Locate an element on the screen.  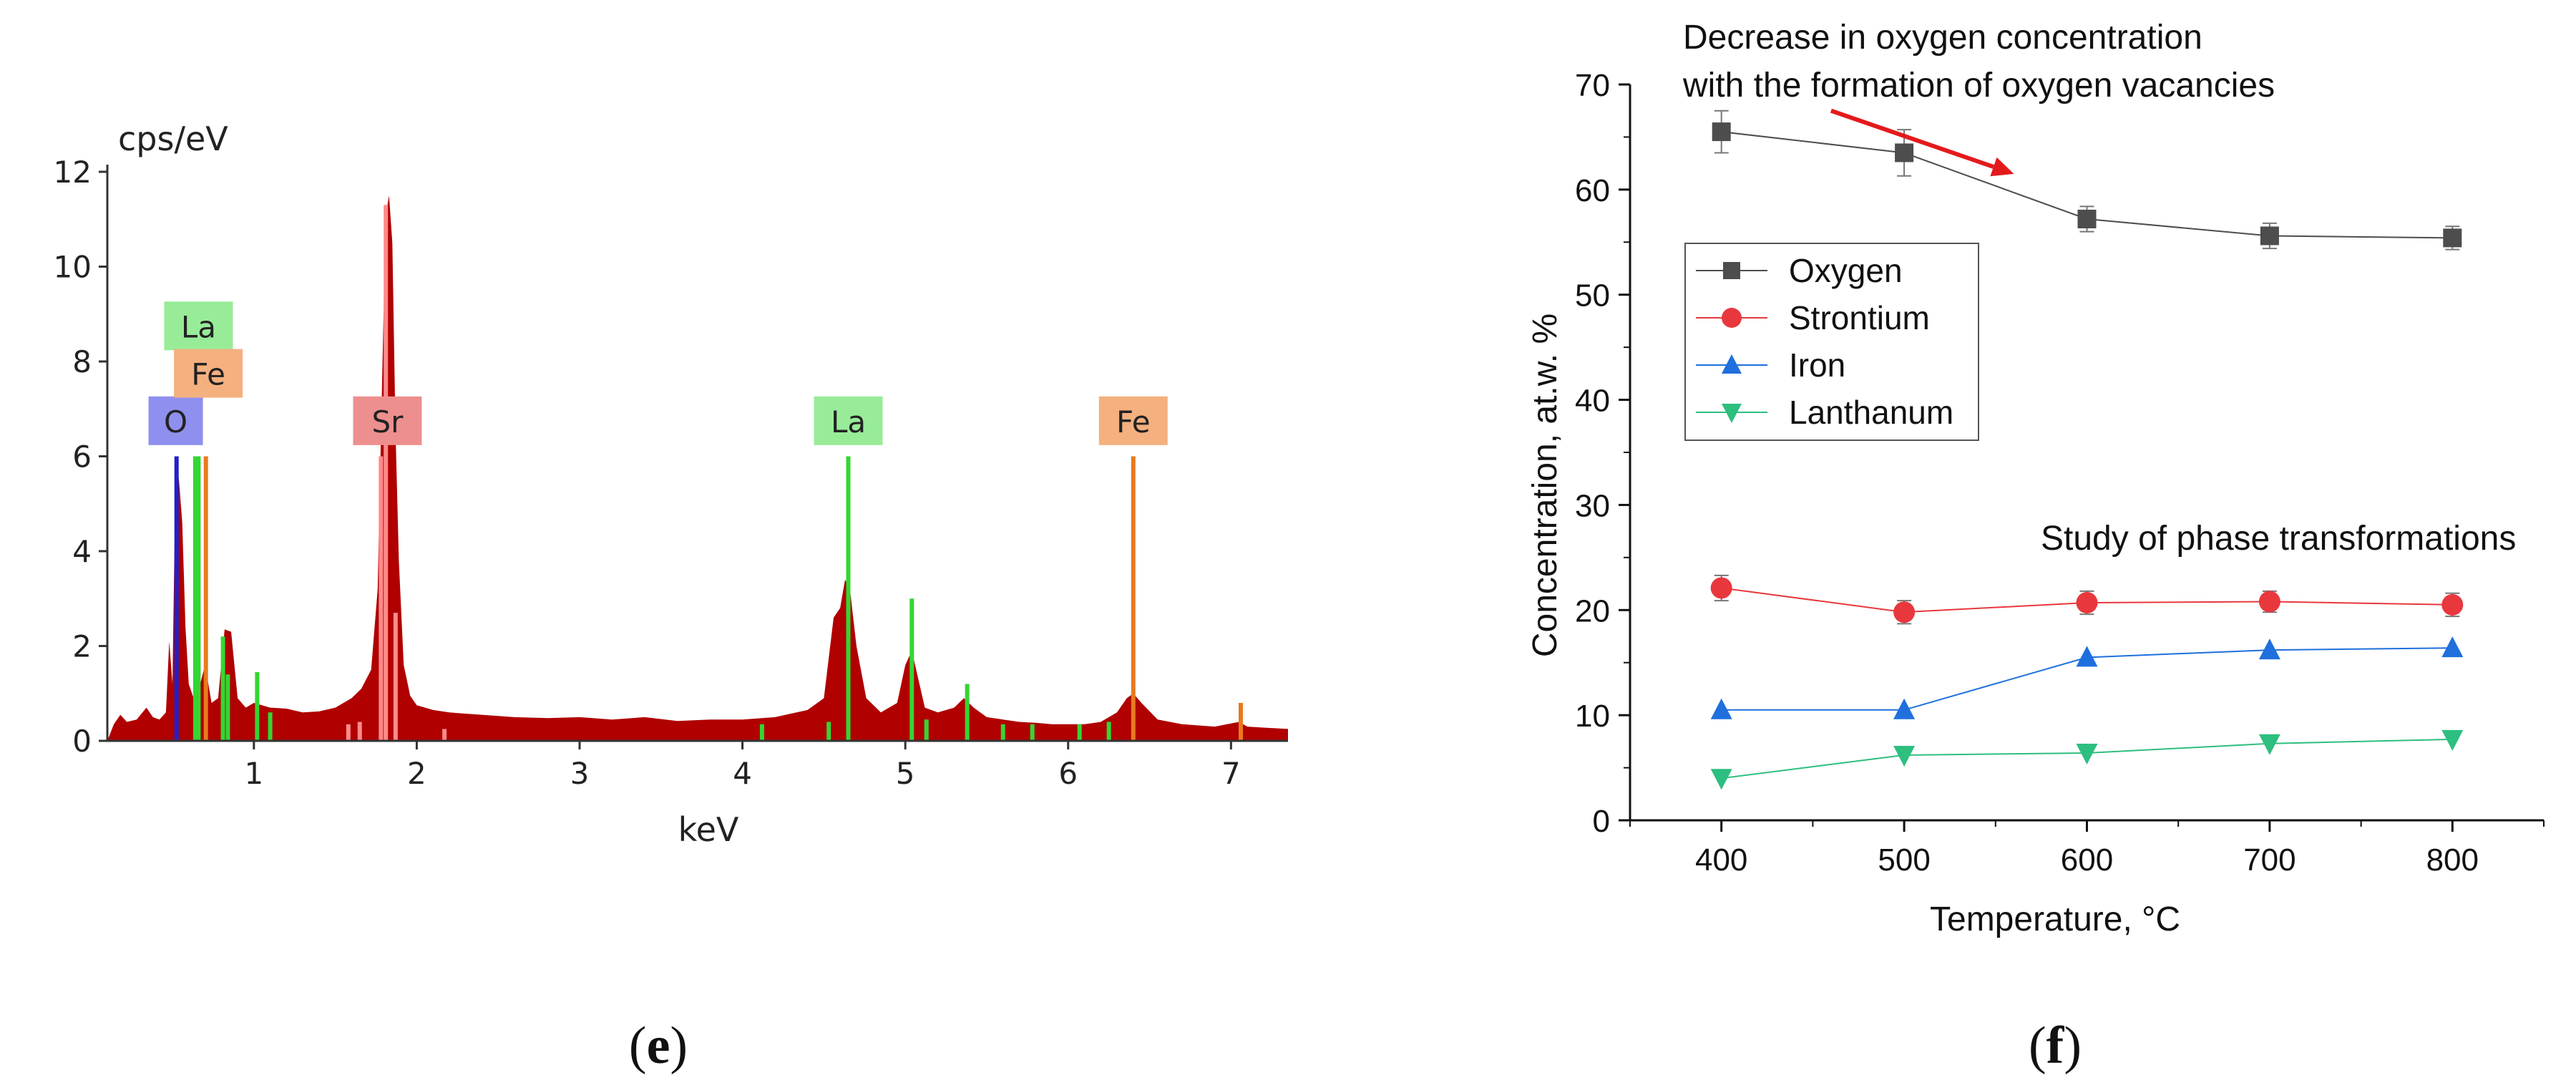
eds-label-sr: Sr is located at coordinates (387, 421).